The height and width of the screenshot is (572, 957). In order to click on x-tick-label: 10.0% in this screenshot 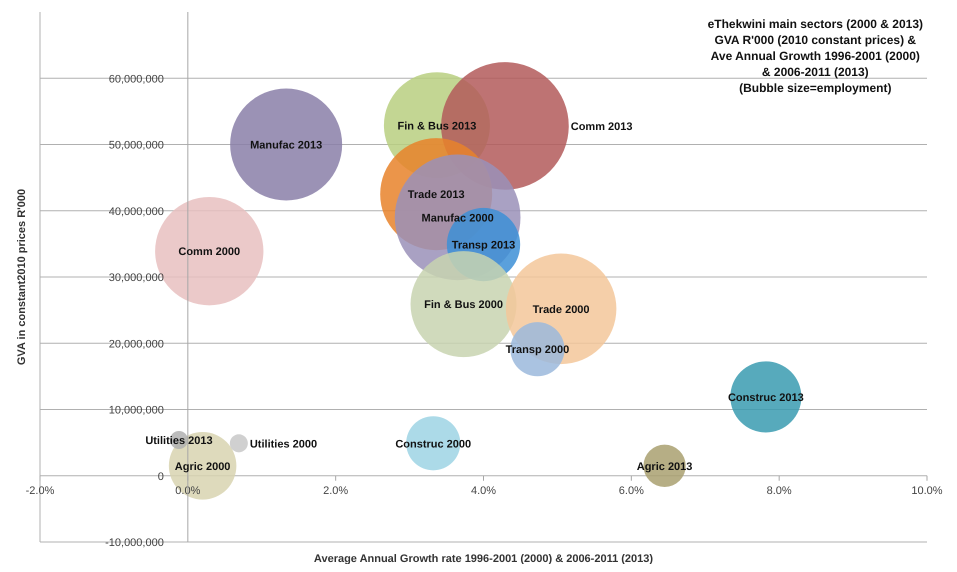, I will do `click(927, 490)`.